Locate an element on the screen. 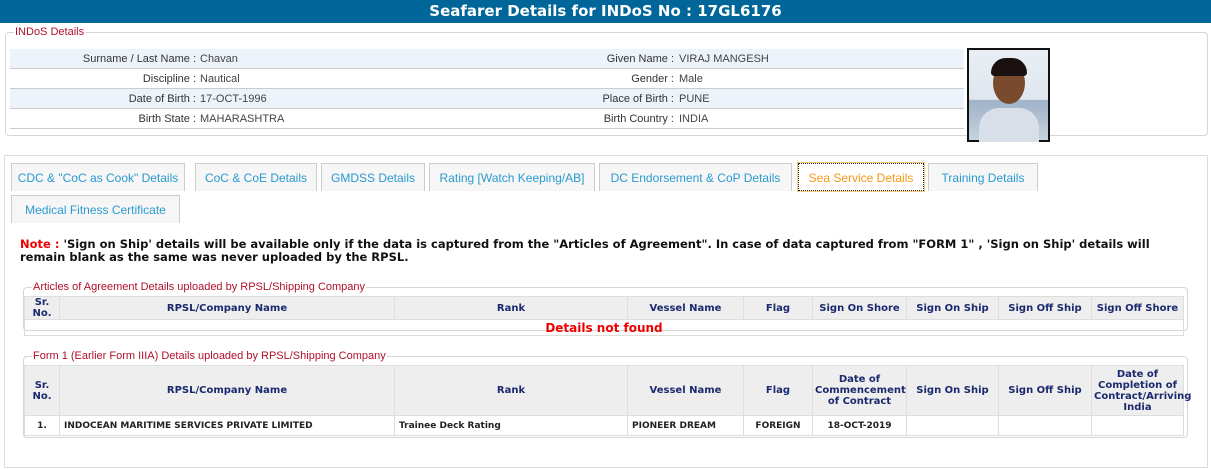 The height and width of the screenshot is (469, 1211). field-value: MAHARASHTRA is located at coordinates (242, 119).